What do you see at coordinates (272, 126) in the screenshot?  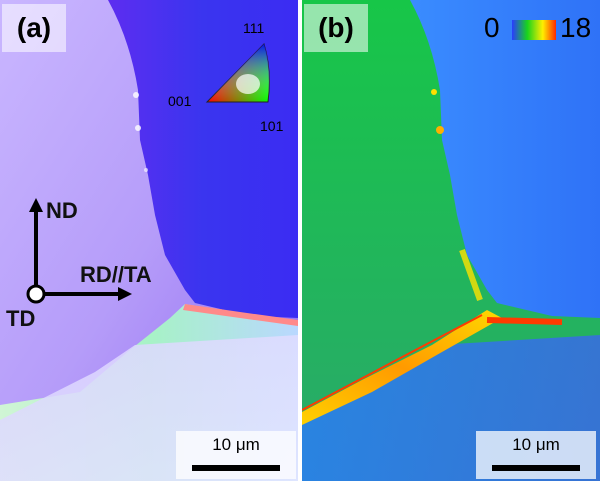 I see `ipf-label-101: 101` at bounding box center [272, 126].